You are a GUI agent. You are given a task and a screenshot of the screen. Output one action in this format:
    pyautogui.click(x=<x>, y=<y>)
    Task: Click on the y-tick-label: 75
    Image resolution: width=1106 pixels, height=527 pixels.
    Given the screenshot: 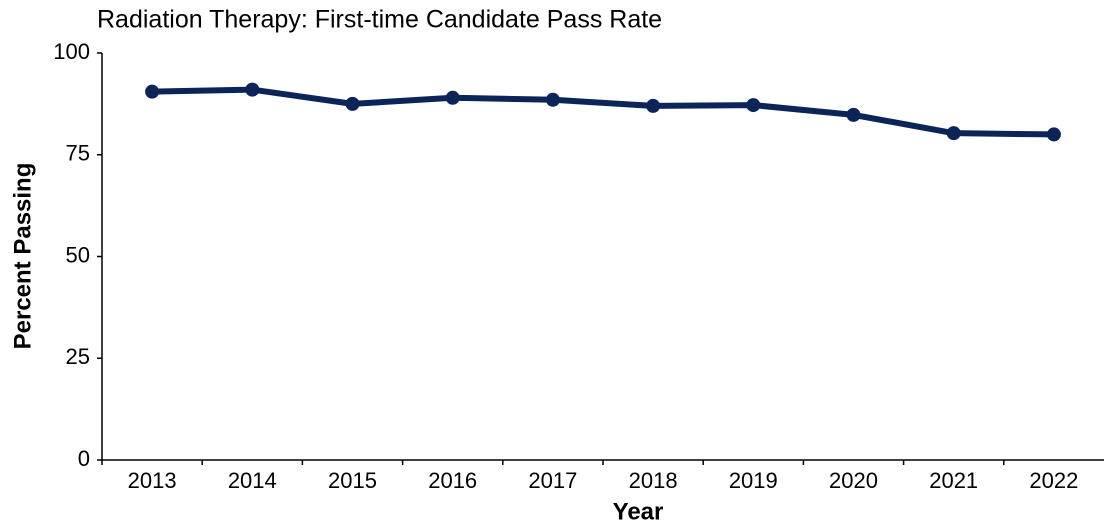 What is the action you would take?
    pyautogui.click(x=78, y=153)
    